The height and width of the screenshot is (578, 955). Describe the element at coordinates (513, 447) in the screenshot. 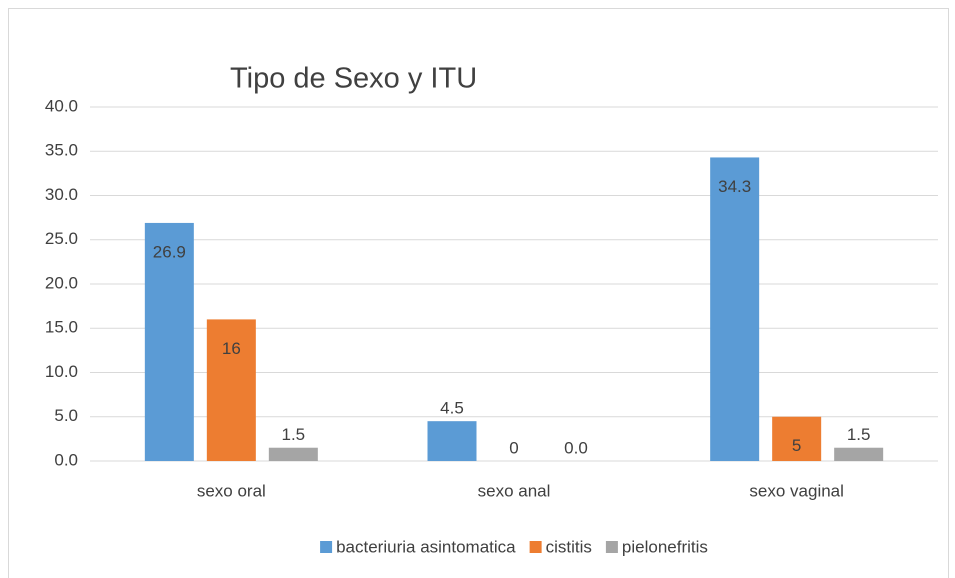

I see `data-label: 0` at that location.